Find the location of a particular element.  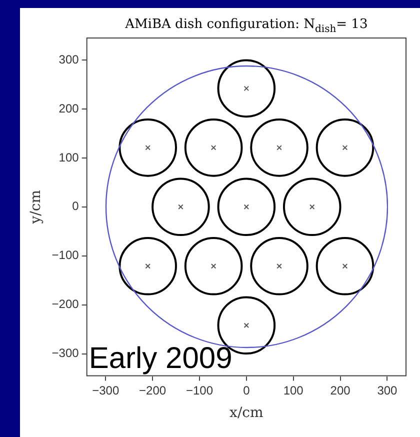

y-tick-label: 100 is located at coordinates (69, 157).